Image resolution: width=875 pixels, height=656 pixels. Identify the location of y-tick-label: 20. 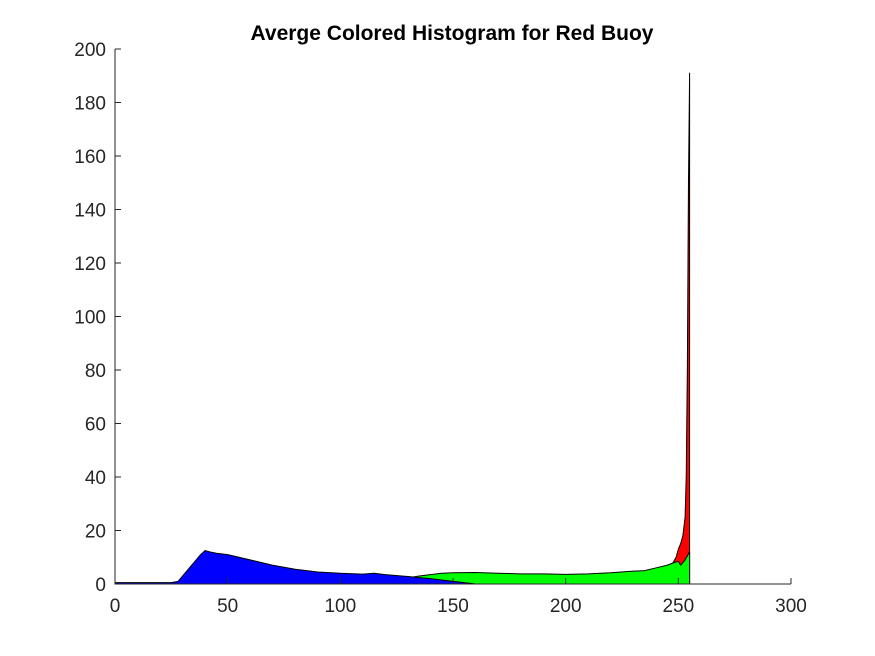
(95, 532).